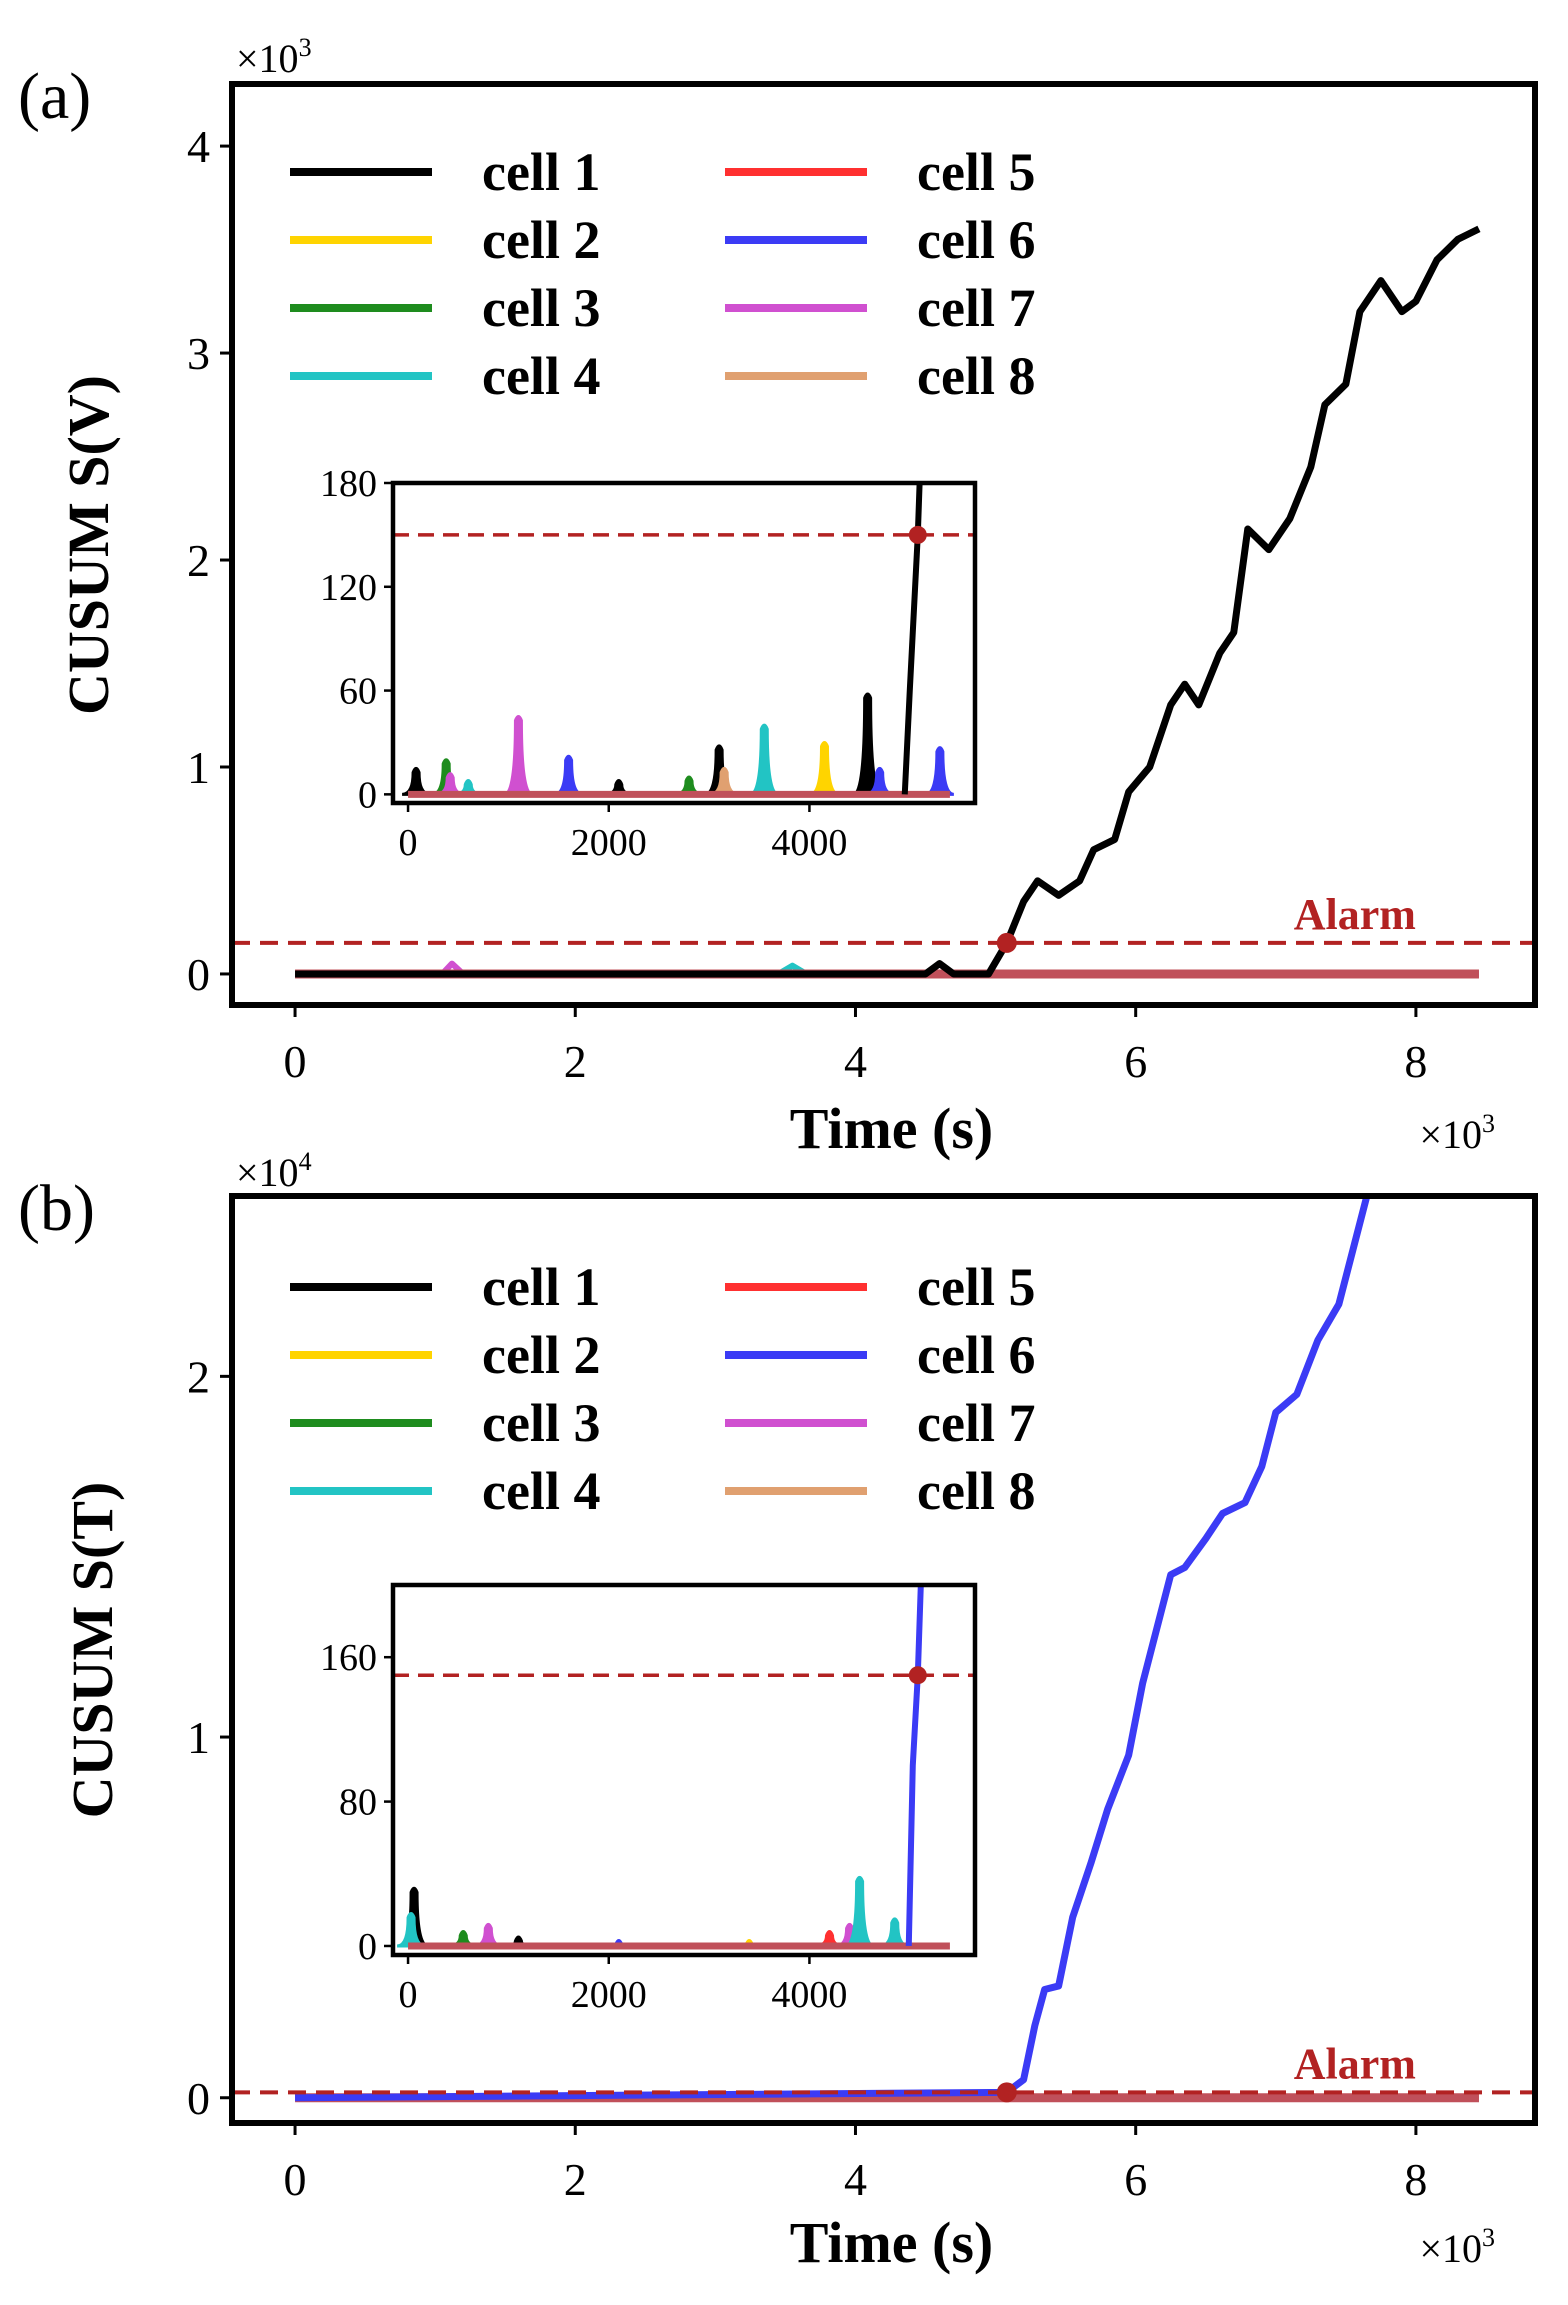  Describe the element at coordinates (358, 1803) in the screenshot. I see `inset-y-tick-label: 80` at that location.